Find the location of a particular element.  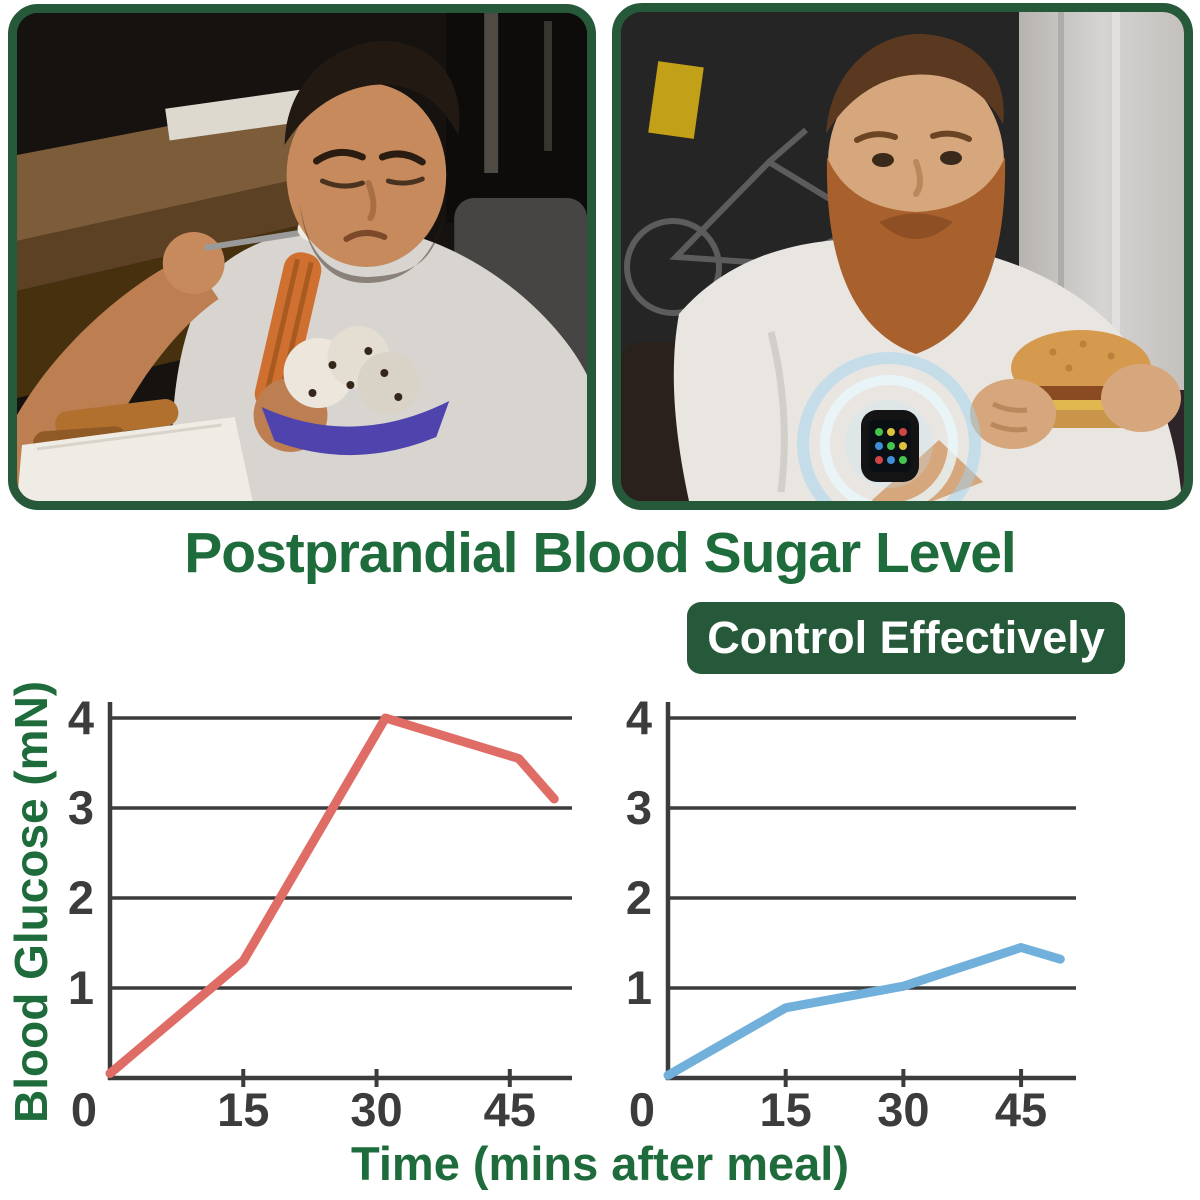

chart-controlled-glucose: 15 30 45 0 1 2 3 4 is located at coordinates (851, 913).